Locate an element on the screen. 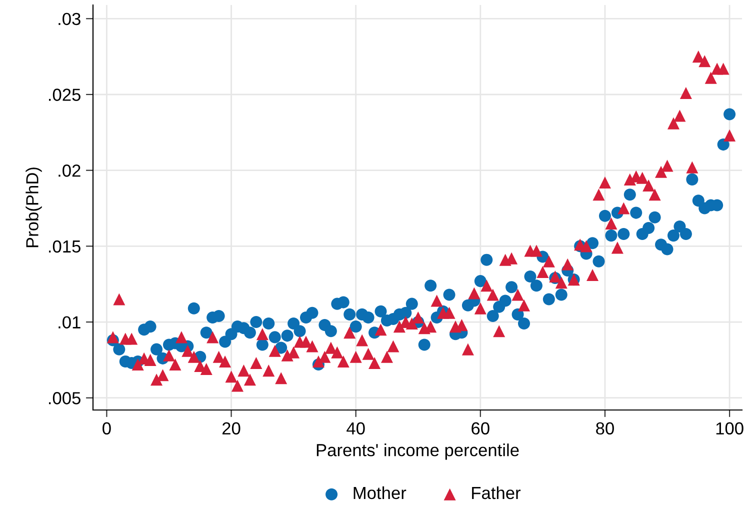  y-tick-label: .005 is located at coordinates (64, 398).